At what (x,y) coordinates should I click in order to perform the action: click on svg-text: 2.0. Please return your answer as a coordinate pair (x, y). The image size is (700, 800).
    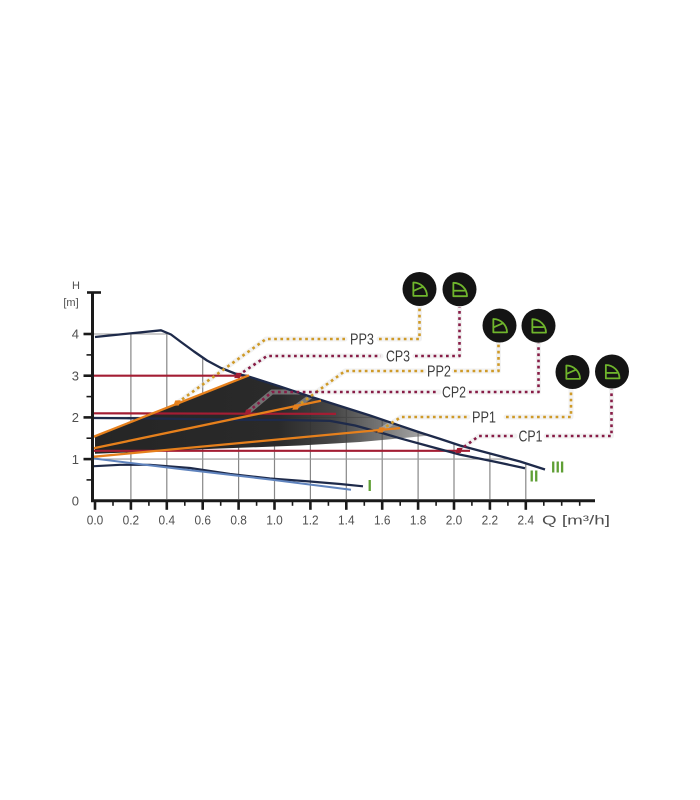
    Looking at the image, I should click on (454, 520).